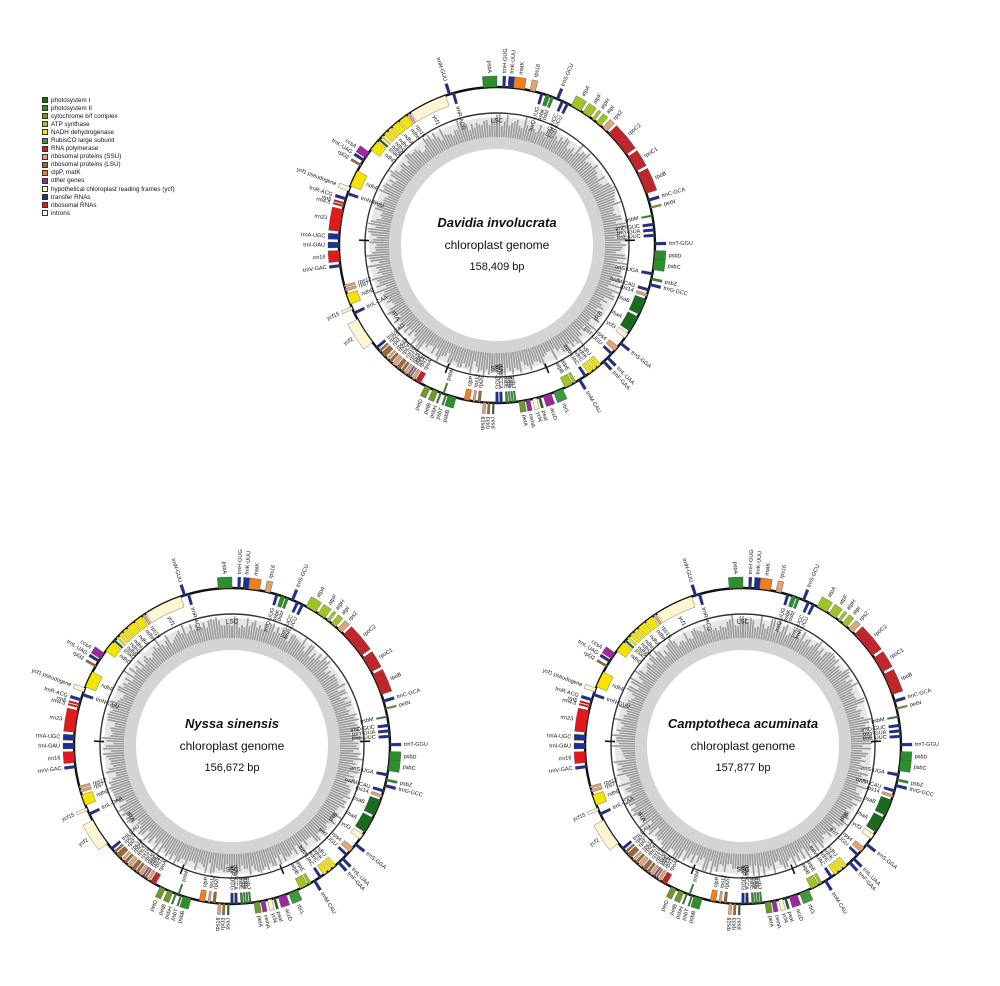 Image resolution: width=1000 pixels, height=986 pixels. What do you see at coordinates (497, 377) in the screenshot?
I see `gene-label: trnP-UGG` at bounding box center [497, 377].